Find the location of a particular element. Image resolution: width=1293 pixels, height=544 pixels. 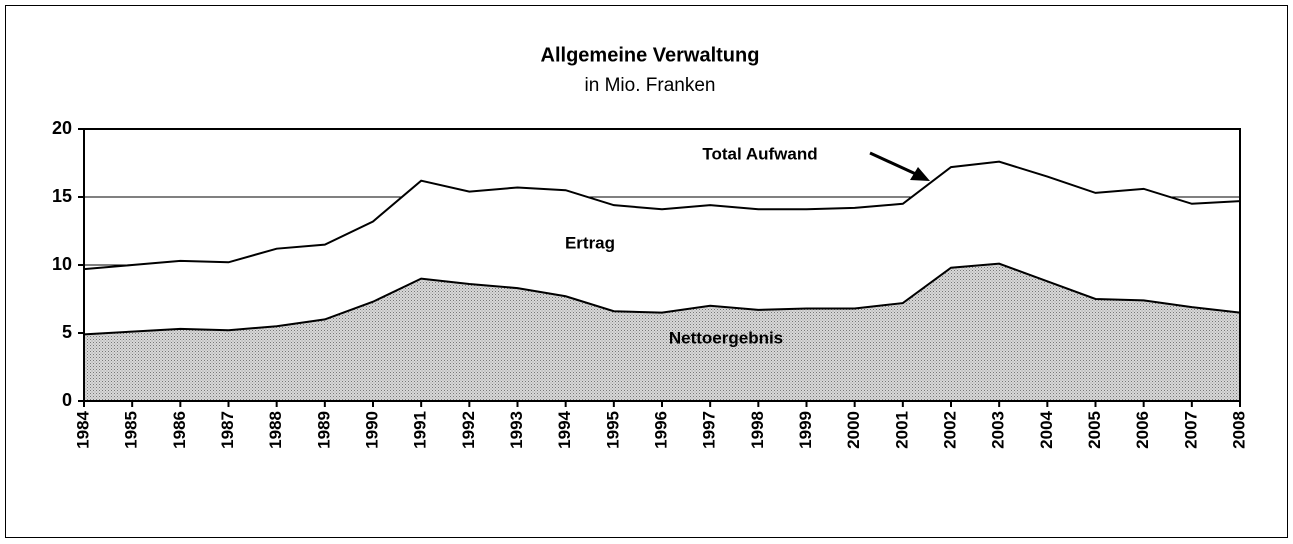

x-tick-label: 2003 is located at coordinates (998, 430).